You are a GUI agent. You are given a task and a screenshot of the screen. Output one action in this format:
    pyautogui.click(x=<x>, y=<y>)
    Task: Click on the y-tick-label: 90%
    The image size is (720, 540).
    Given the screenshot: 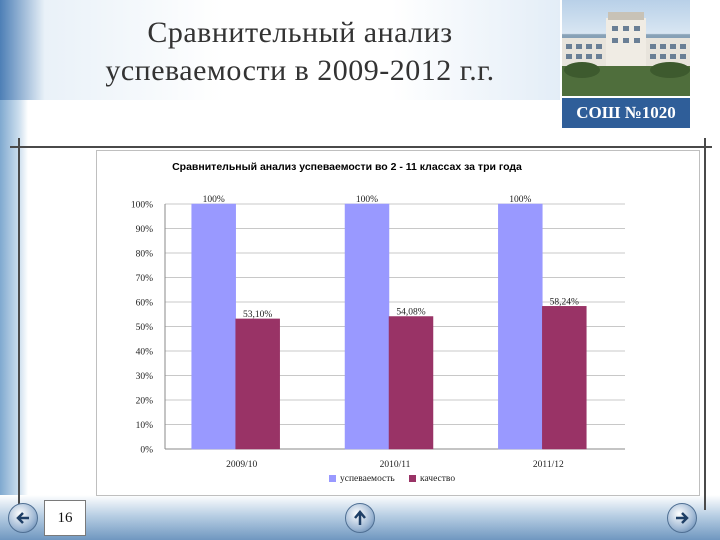 What is the action you would take?
    pyautogui.click(x=145, y=230)
    